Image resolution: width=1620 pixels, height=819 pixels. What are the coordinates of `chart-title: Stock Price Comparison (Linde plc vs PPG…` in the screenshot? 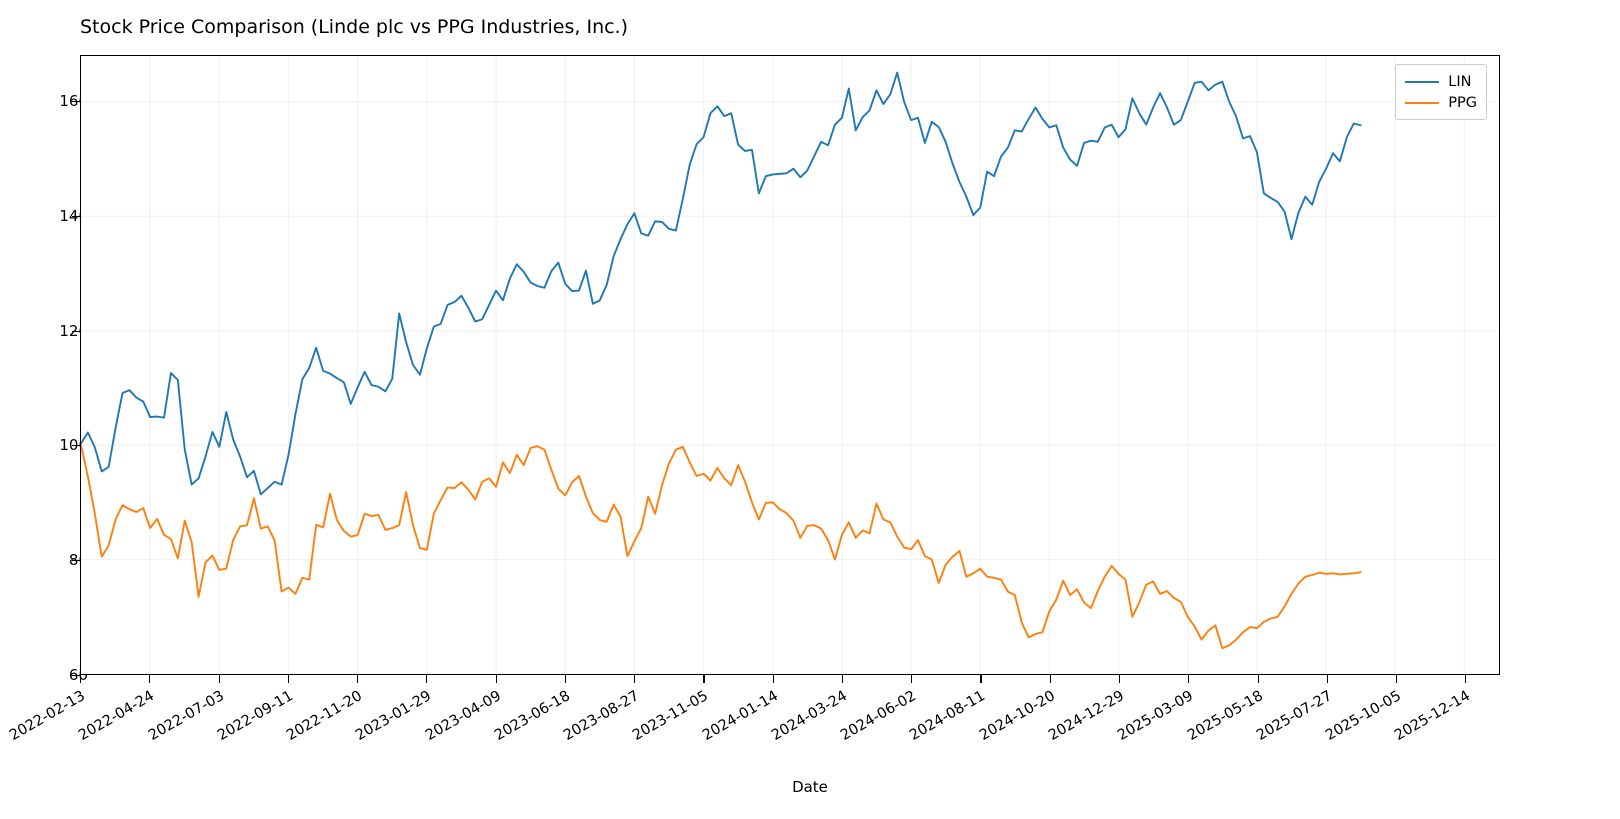 It's located at (354, 27).